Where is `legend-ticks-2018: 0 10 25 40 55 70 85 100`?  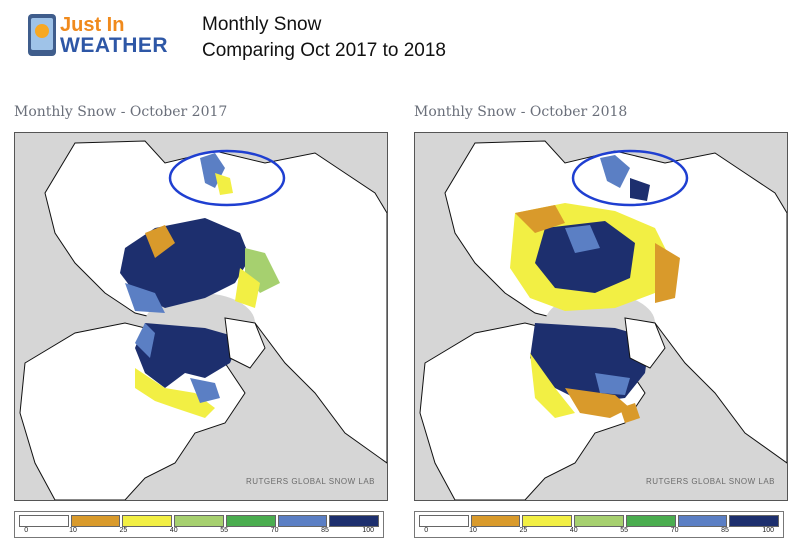
legend-ticks-2018: 0 10 25 40 55 70 85 100 is located at coordinates (599, 532).